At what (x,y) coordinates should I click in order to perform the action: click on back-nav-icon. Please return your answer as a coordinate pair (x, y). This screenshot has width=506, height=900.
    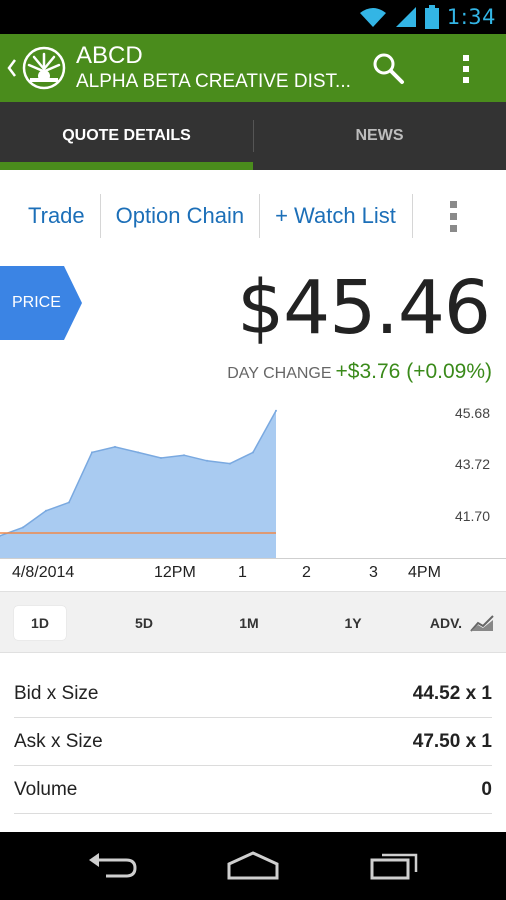
    Looking at the image, I should click on (112, 865).